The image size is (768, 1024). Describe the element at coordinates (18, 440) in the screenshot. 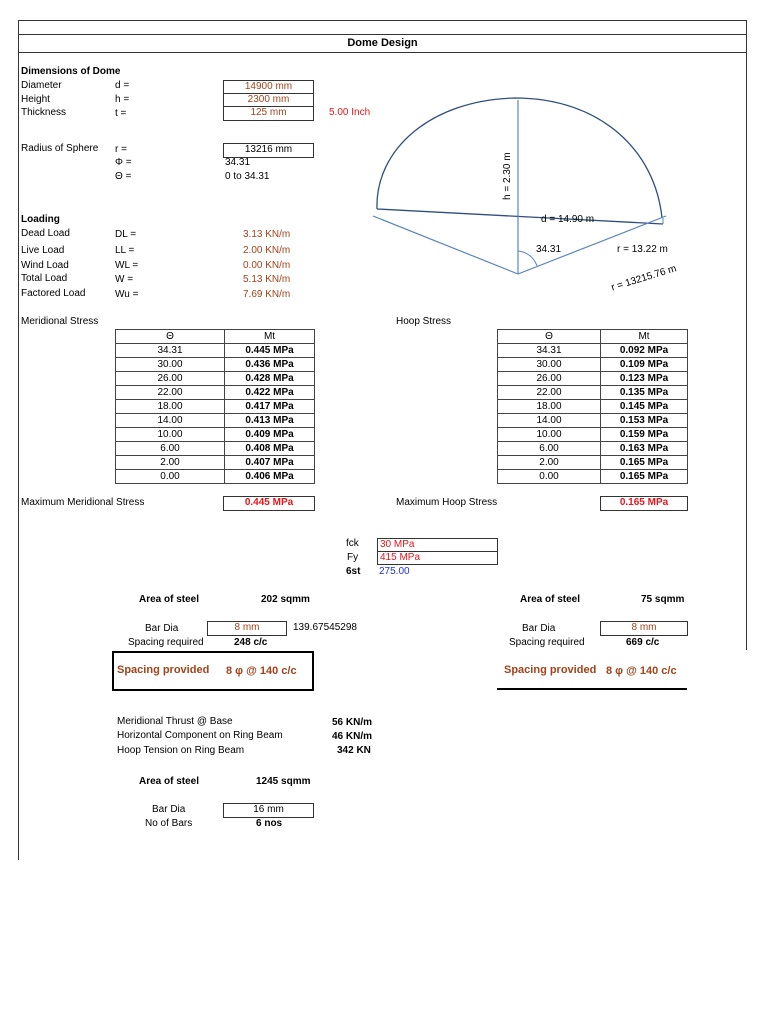

I see `frame-left` at that location.